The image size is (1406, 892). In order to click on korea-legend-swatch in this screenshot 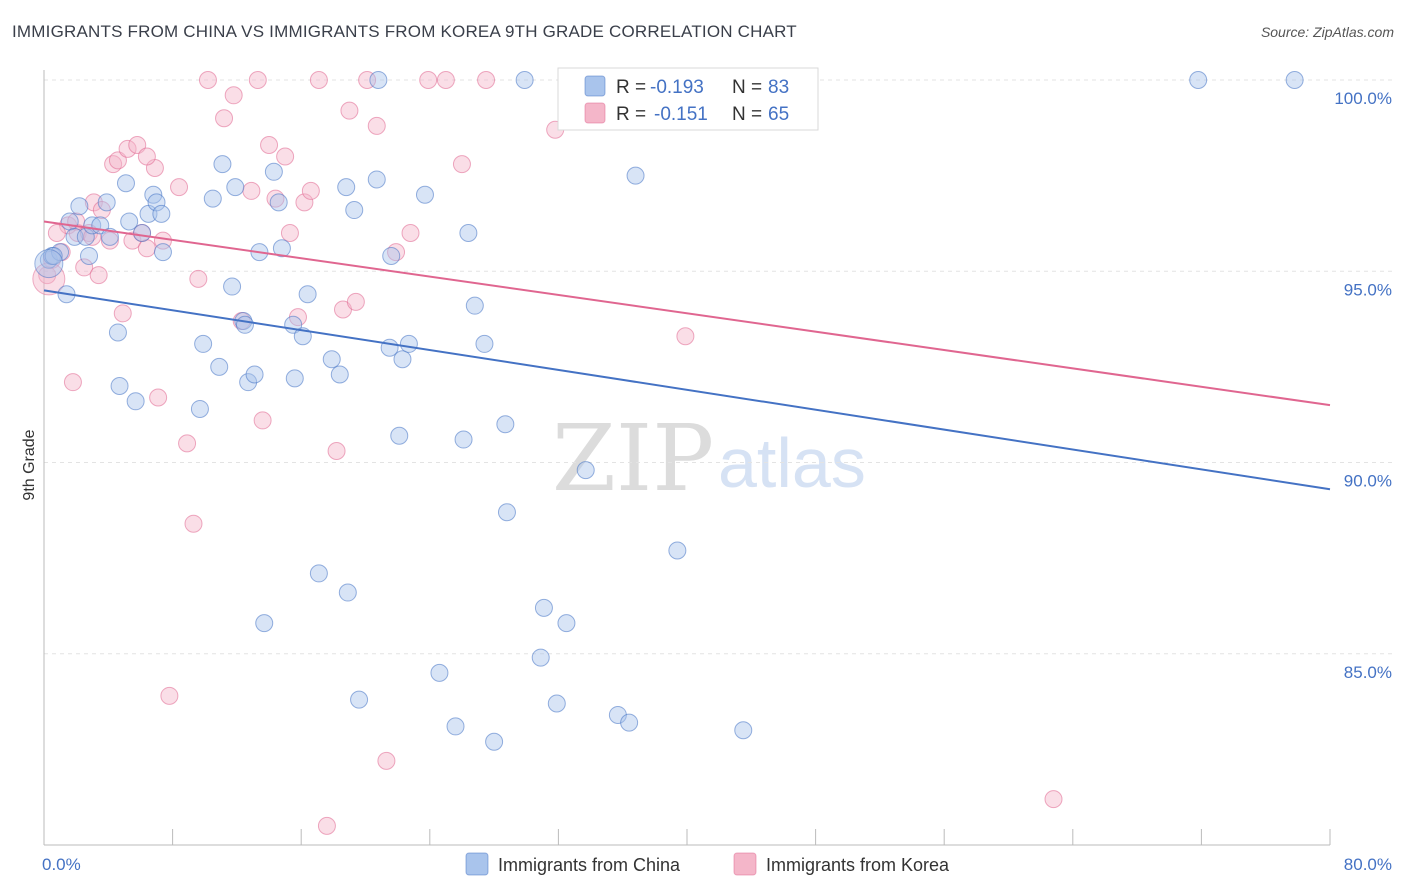, I will do `click(595, 113)`.